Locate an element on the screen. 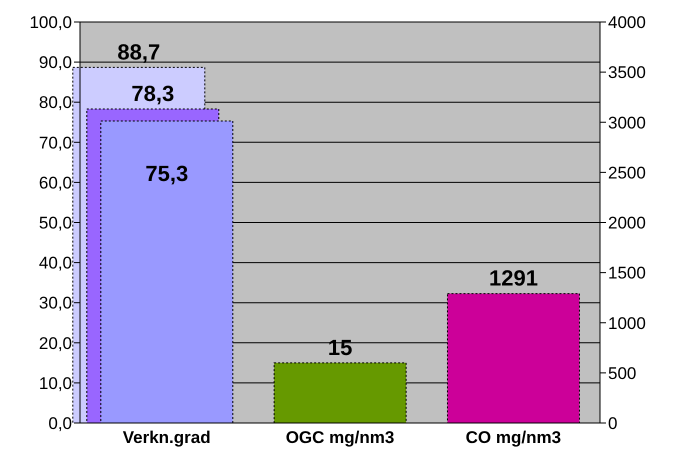  y2-tick-label: 1500 is located at coordinates (627, 273).